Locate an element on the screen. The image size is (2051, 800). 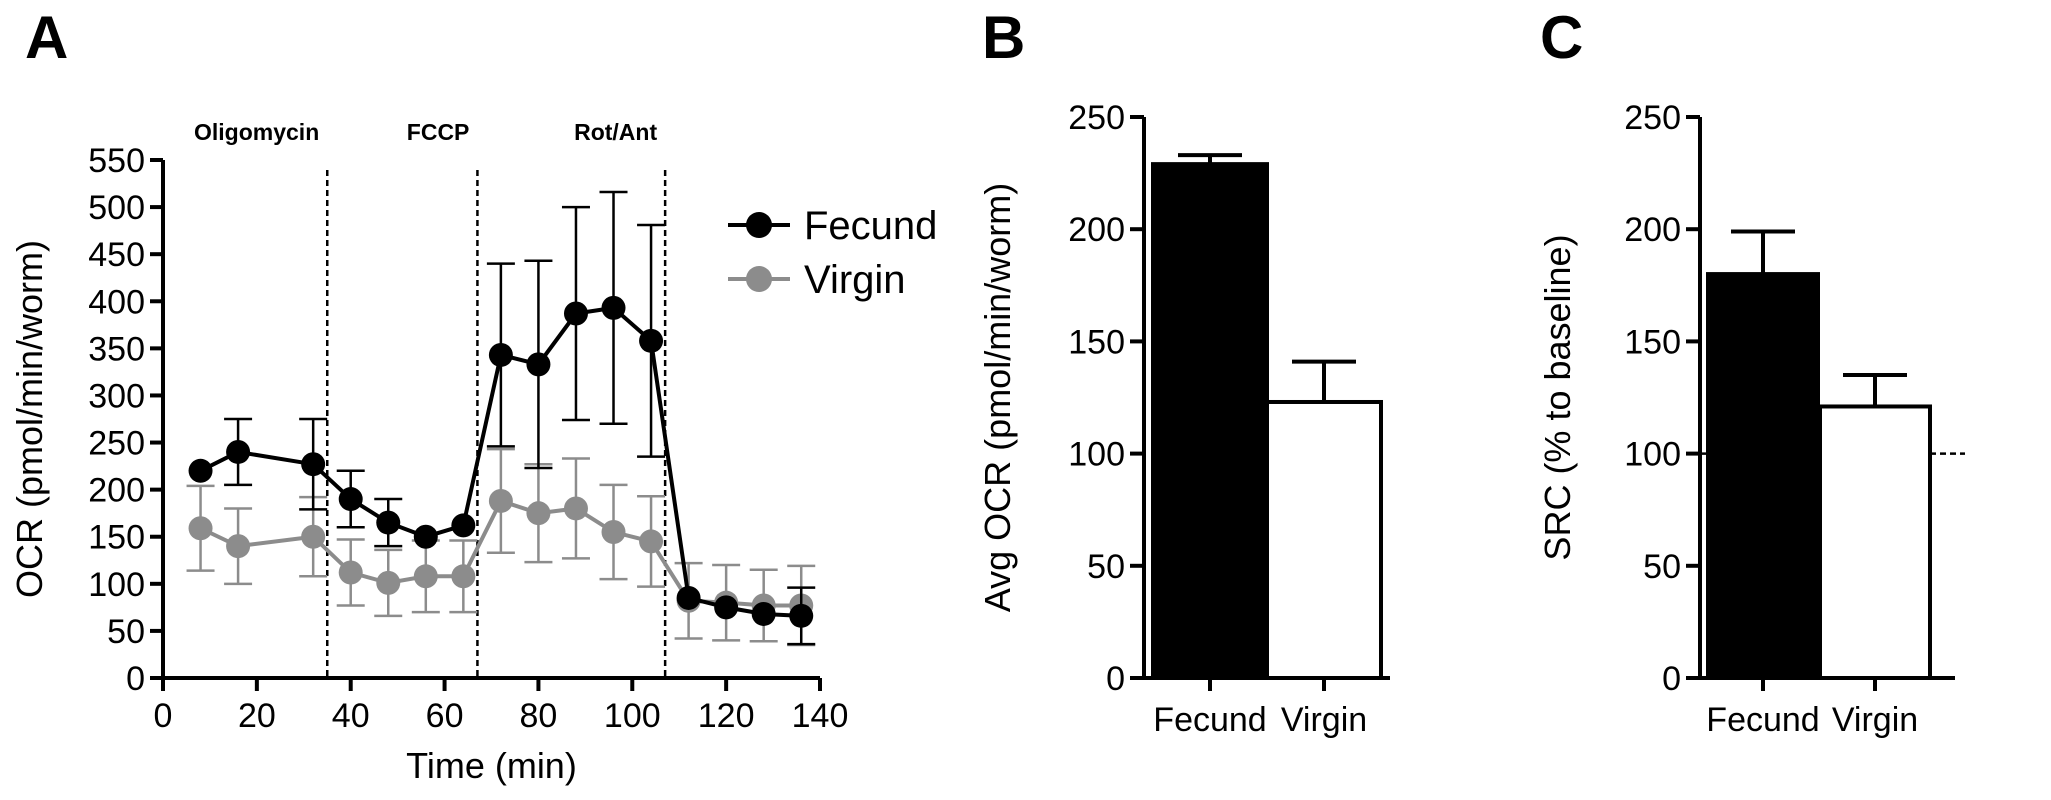
panel-b-bar-fecund is located at coordinates (1210, 421).